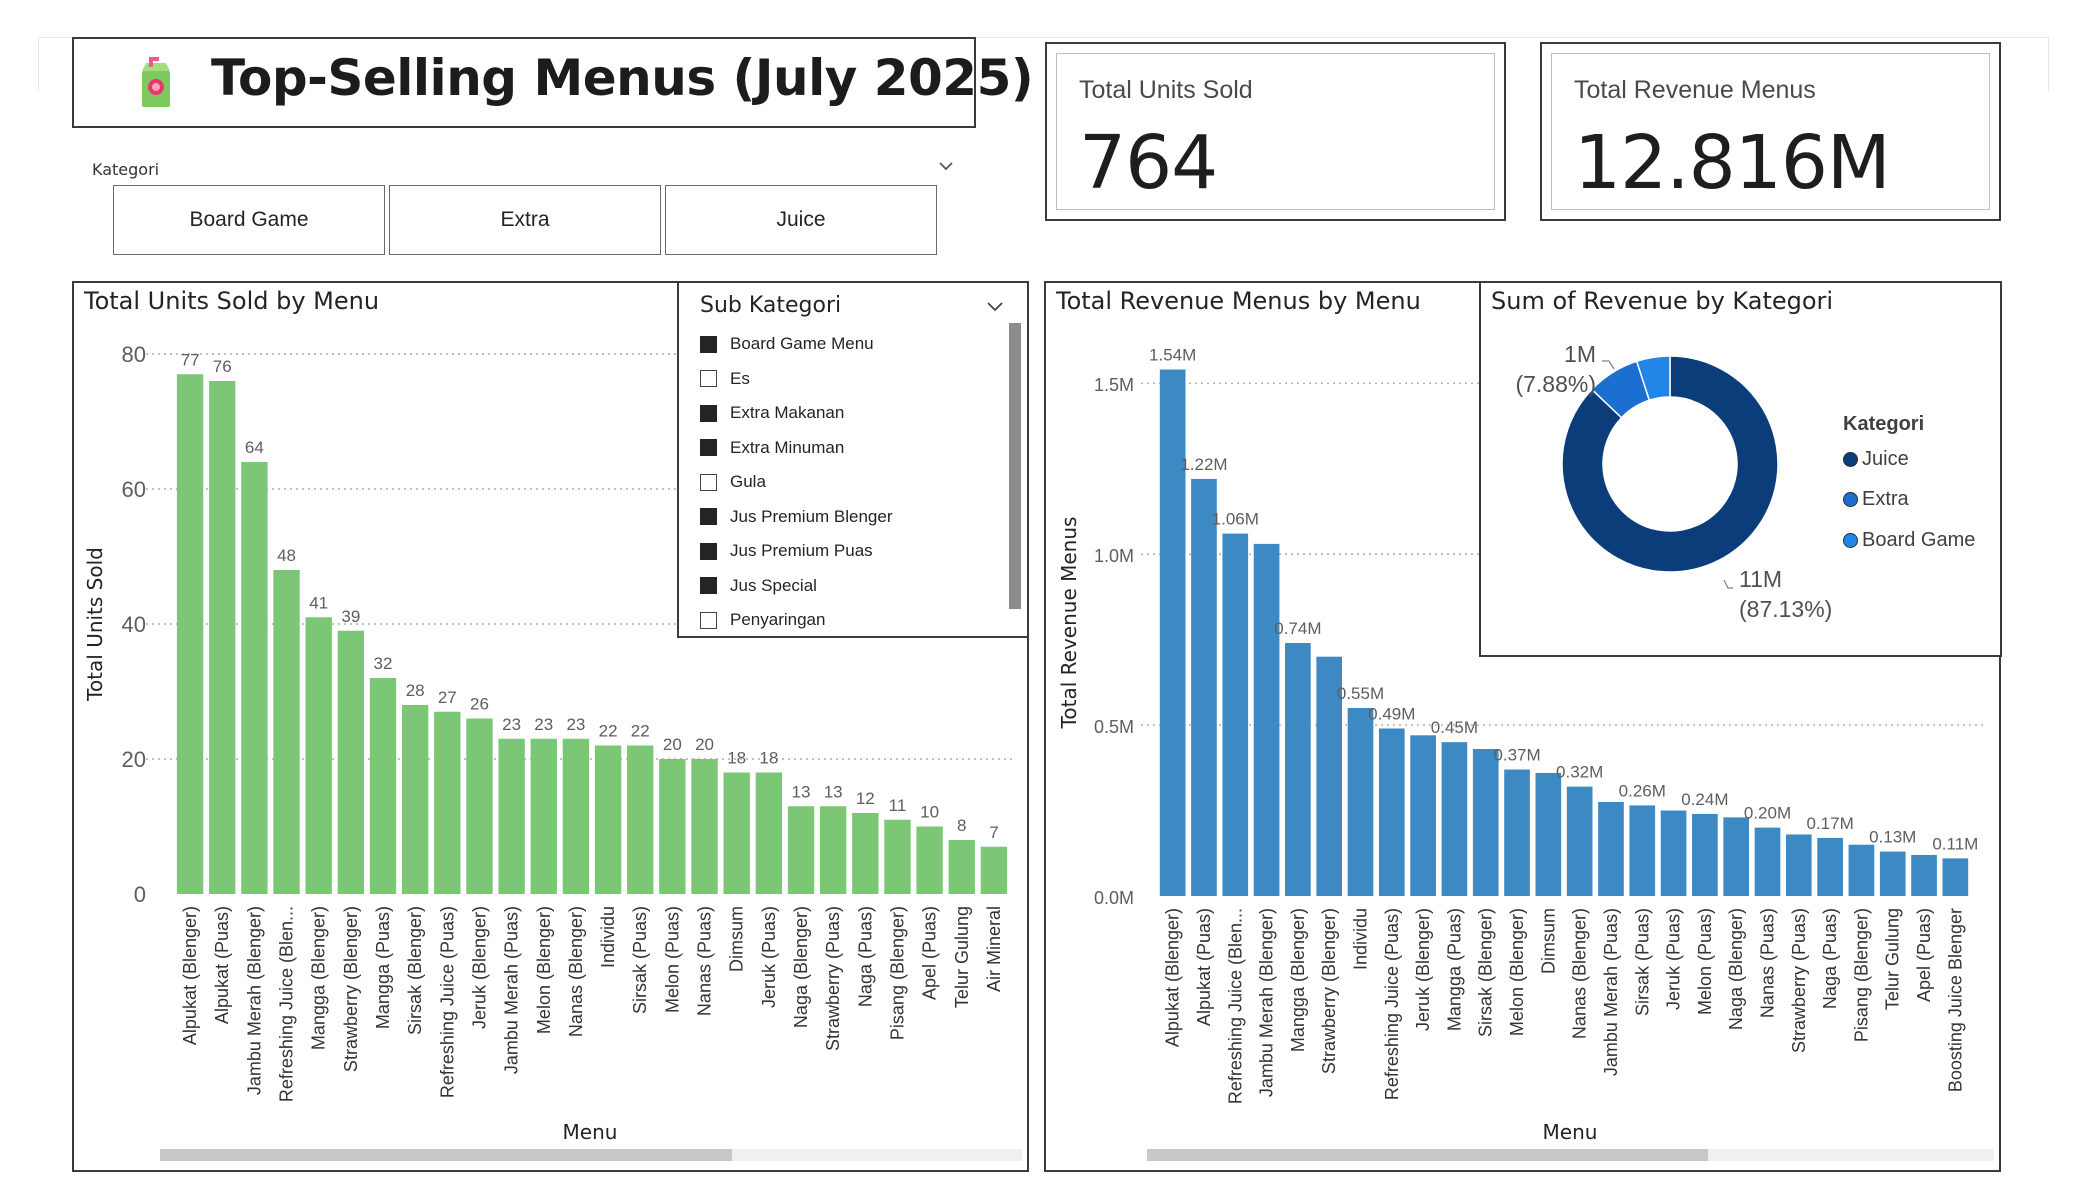 This screenshot has width=2075, height=1200. What do you see at coordinates (1955, 843) in the screenshot?
I see `data-label: 0.11M` at bounding box center [1955, 843].